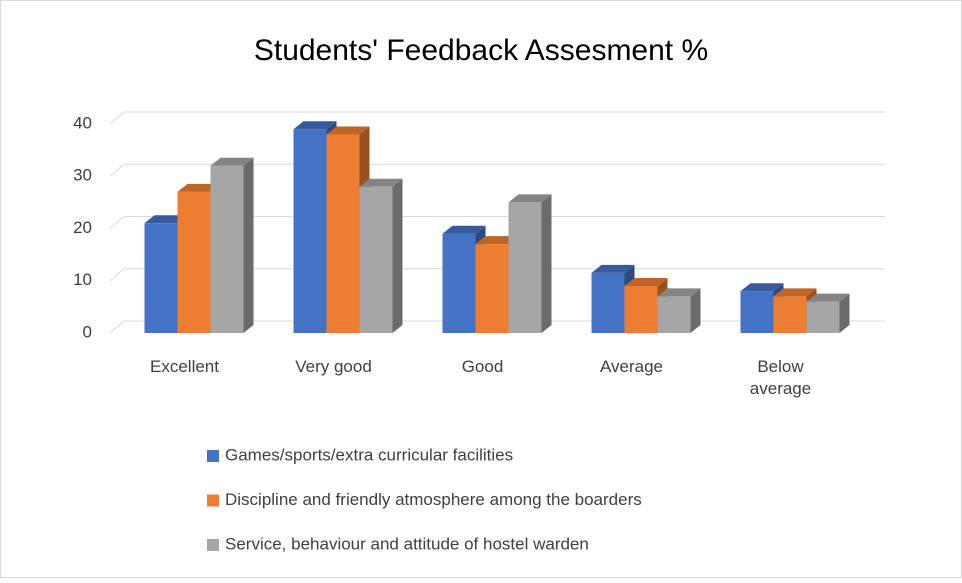 This screenshot has width=962, height=583. I want to click on x-tick-label: Excellent, so click(184, 366).